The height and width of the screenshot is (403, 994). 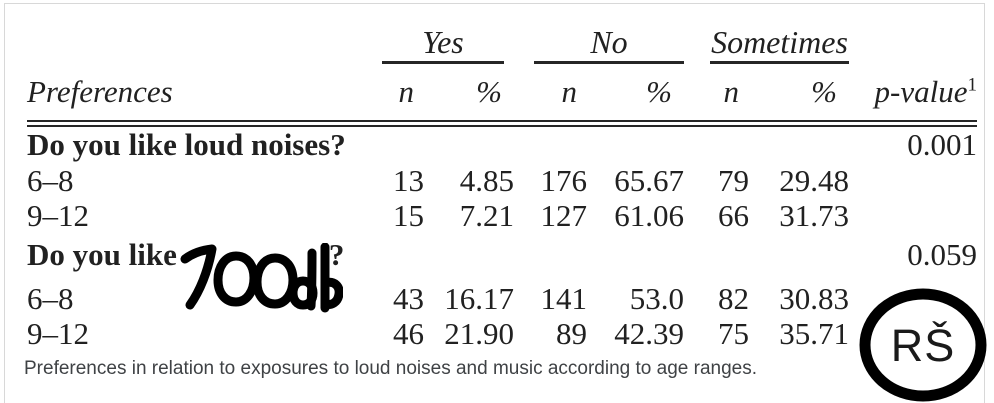 I want to click on table-row: 9–12 15 7.21 127 61.06 66 31.73, so click(x=502, y=215).